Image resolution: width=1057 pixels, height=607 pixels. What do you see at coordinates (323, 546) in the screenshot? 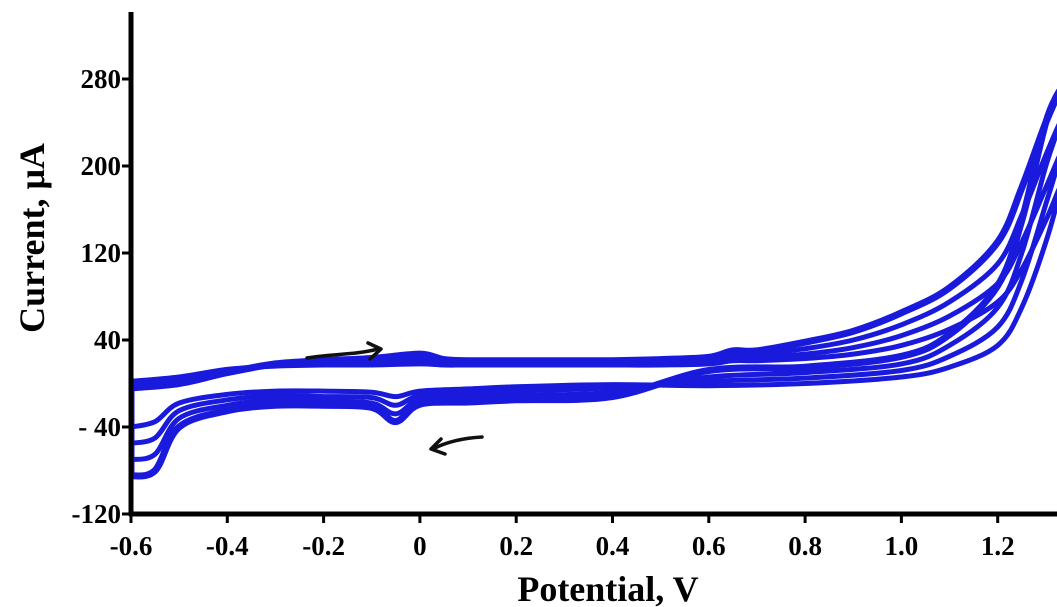
I see `x-tick-label: -0.2` at bounding box center [323, 546].